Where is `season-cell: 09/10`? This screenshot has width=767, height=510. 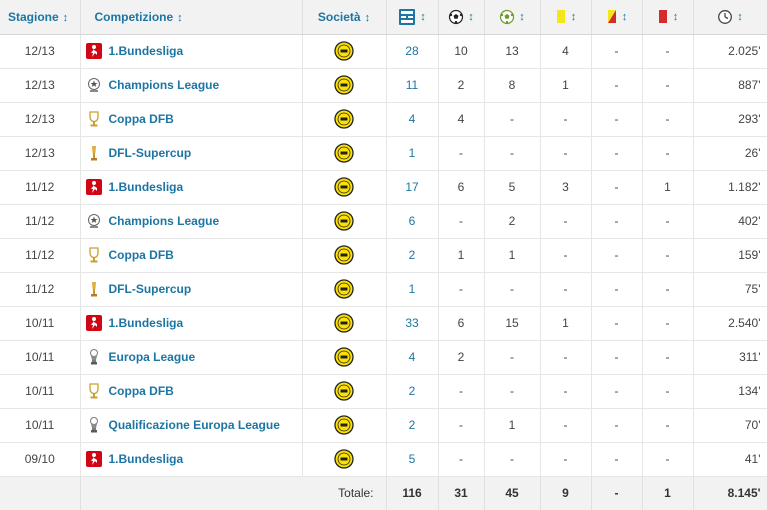
season-cell: 09/10 is located at coordinates (40, 459).